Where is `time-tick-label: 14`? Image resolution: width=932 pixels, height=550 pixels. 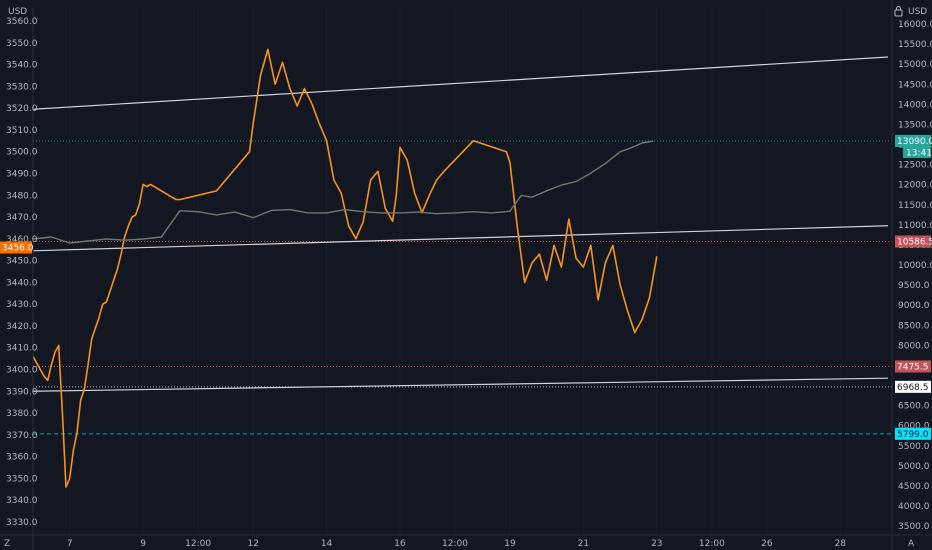
time-tick-label: 14 is located at coordinates (327, 544).